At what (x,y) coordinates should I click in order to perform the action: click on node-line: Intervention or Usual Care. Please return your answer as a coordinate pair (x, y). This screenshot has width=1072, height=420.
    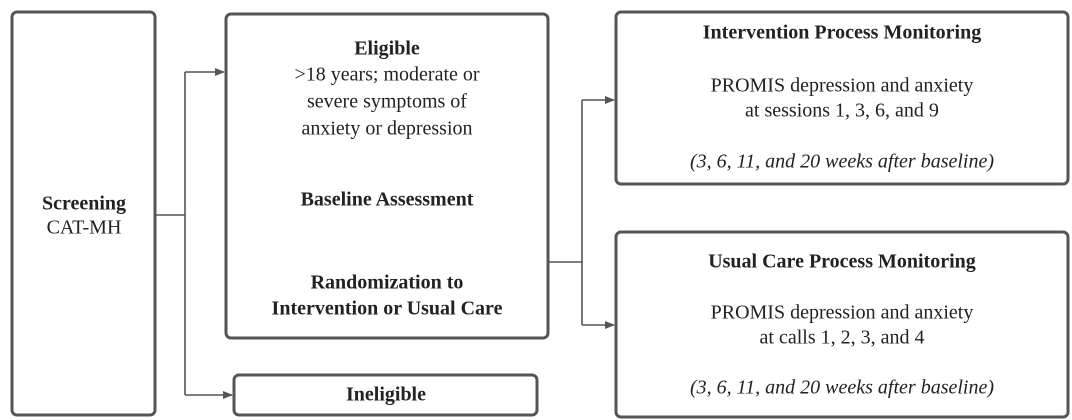
    Looking at the image, I should click on (387, 309).